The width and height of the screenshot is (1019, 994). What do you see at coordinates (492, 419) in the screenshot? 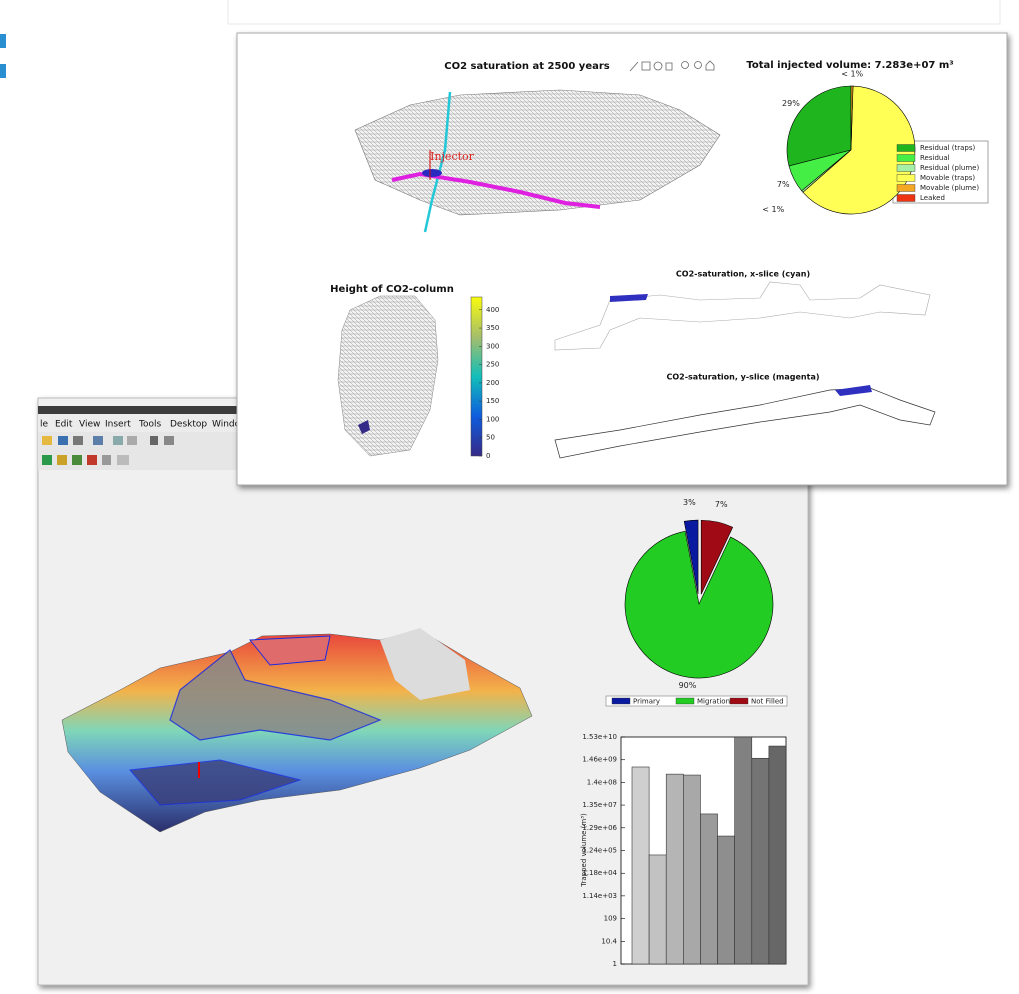
I see `colorbar-tick-label: 100` at bounding box center [492, 419].